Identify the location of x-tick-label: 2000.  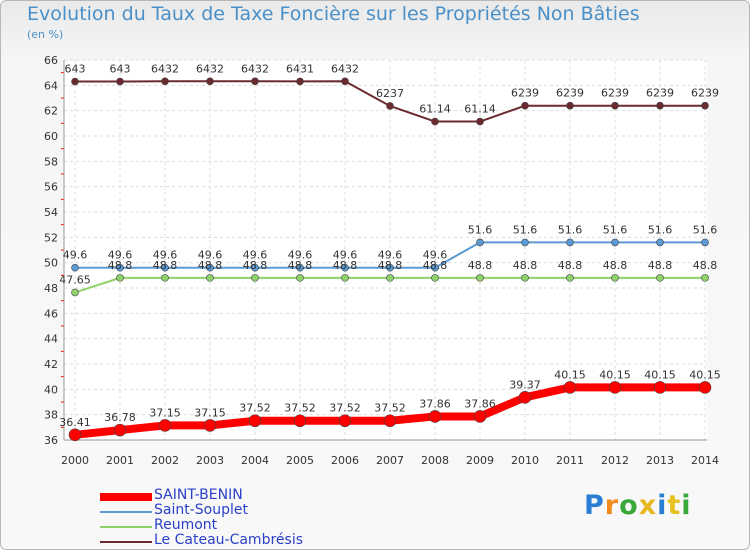
(75, 460).